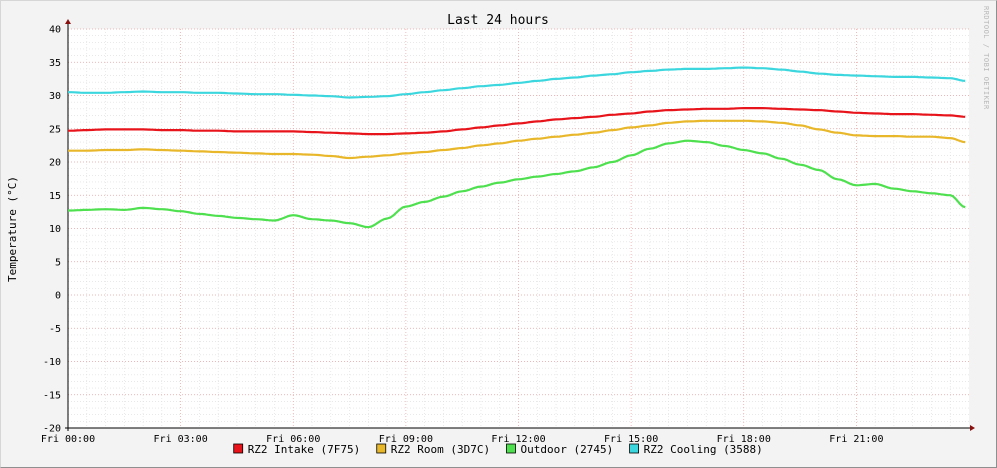 This screenshot has width=997, height=468. I want to click on y-tick-label: 20, so click(55, 163).